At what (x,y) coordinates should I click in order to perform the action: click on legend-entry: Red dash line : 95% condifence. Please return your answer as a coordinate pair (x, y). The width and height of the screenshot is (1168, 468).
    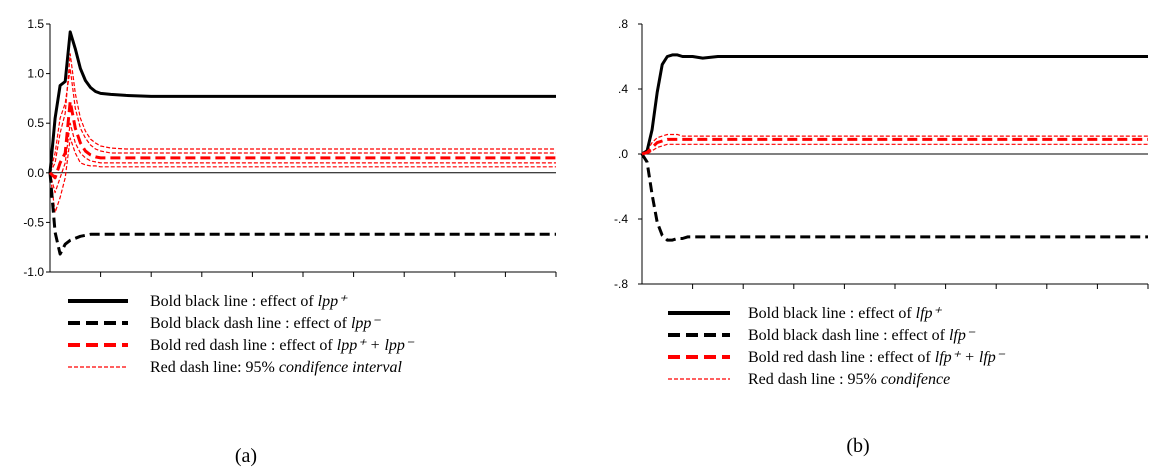
    Looking at the image, I should click on (849, 379).